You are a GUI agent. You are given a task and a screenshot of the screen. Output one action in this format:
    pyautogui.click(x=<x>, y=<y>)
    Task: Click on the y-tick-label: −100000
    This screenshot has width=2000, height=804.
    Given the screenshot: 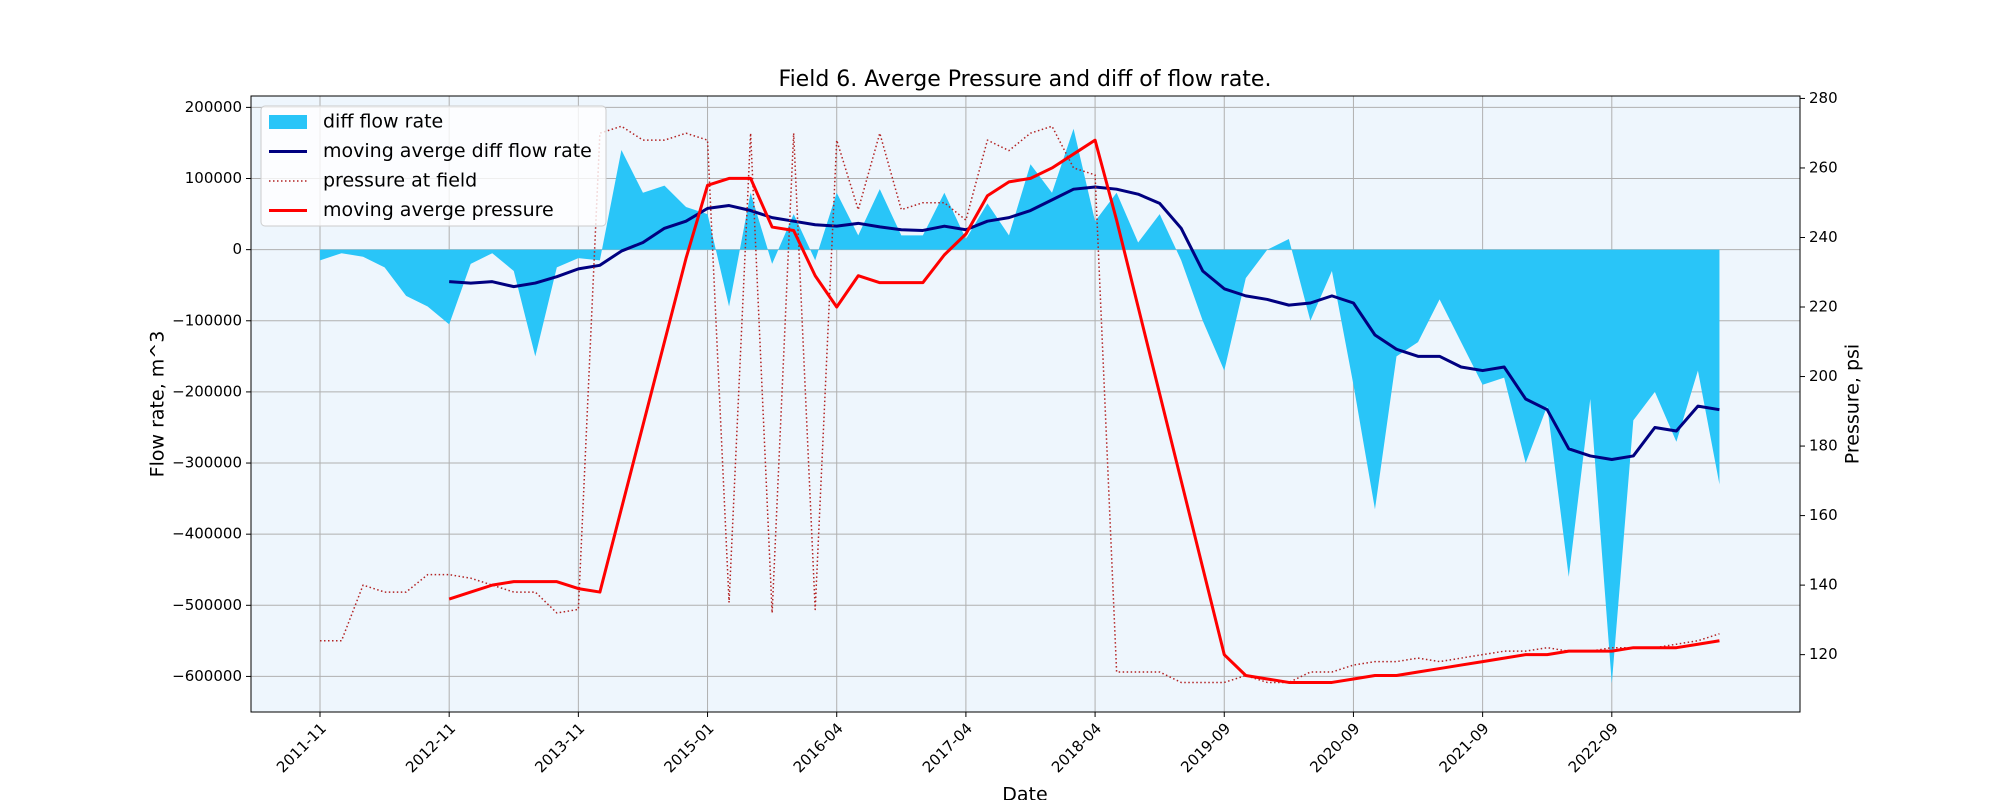 What is the action you would take?
    pyautogui.click(x=207, y=320)
    